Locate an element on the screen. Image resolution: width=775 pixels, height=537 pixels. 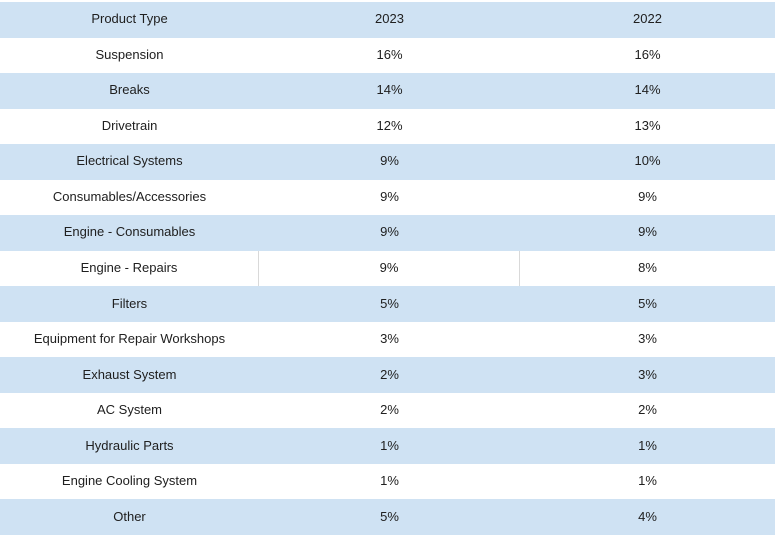
table-row: Drivetrain 12% 13% is located at coordinates (387, 126).